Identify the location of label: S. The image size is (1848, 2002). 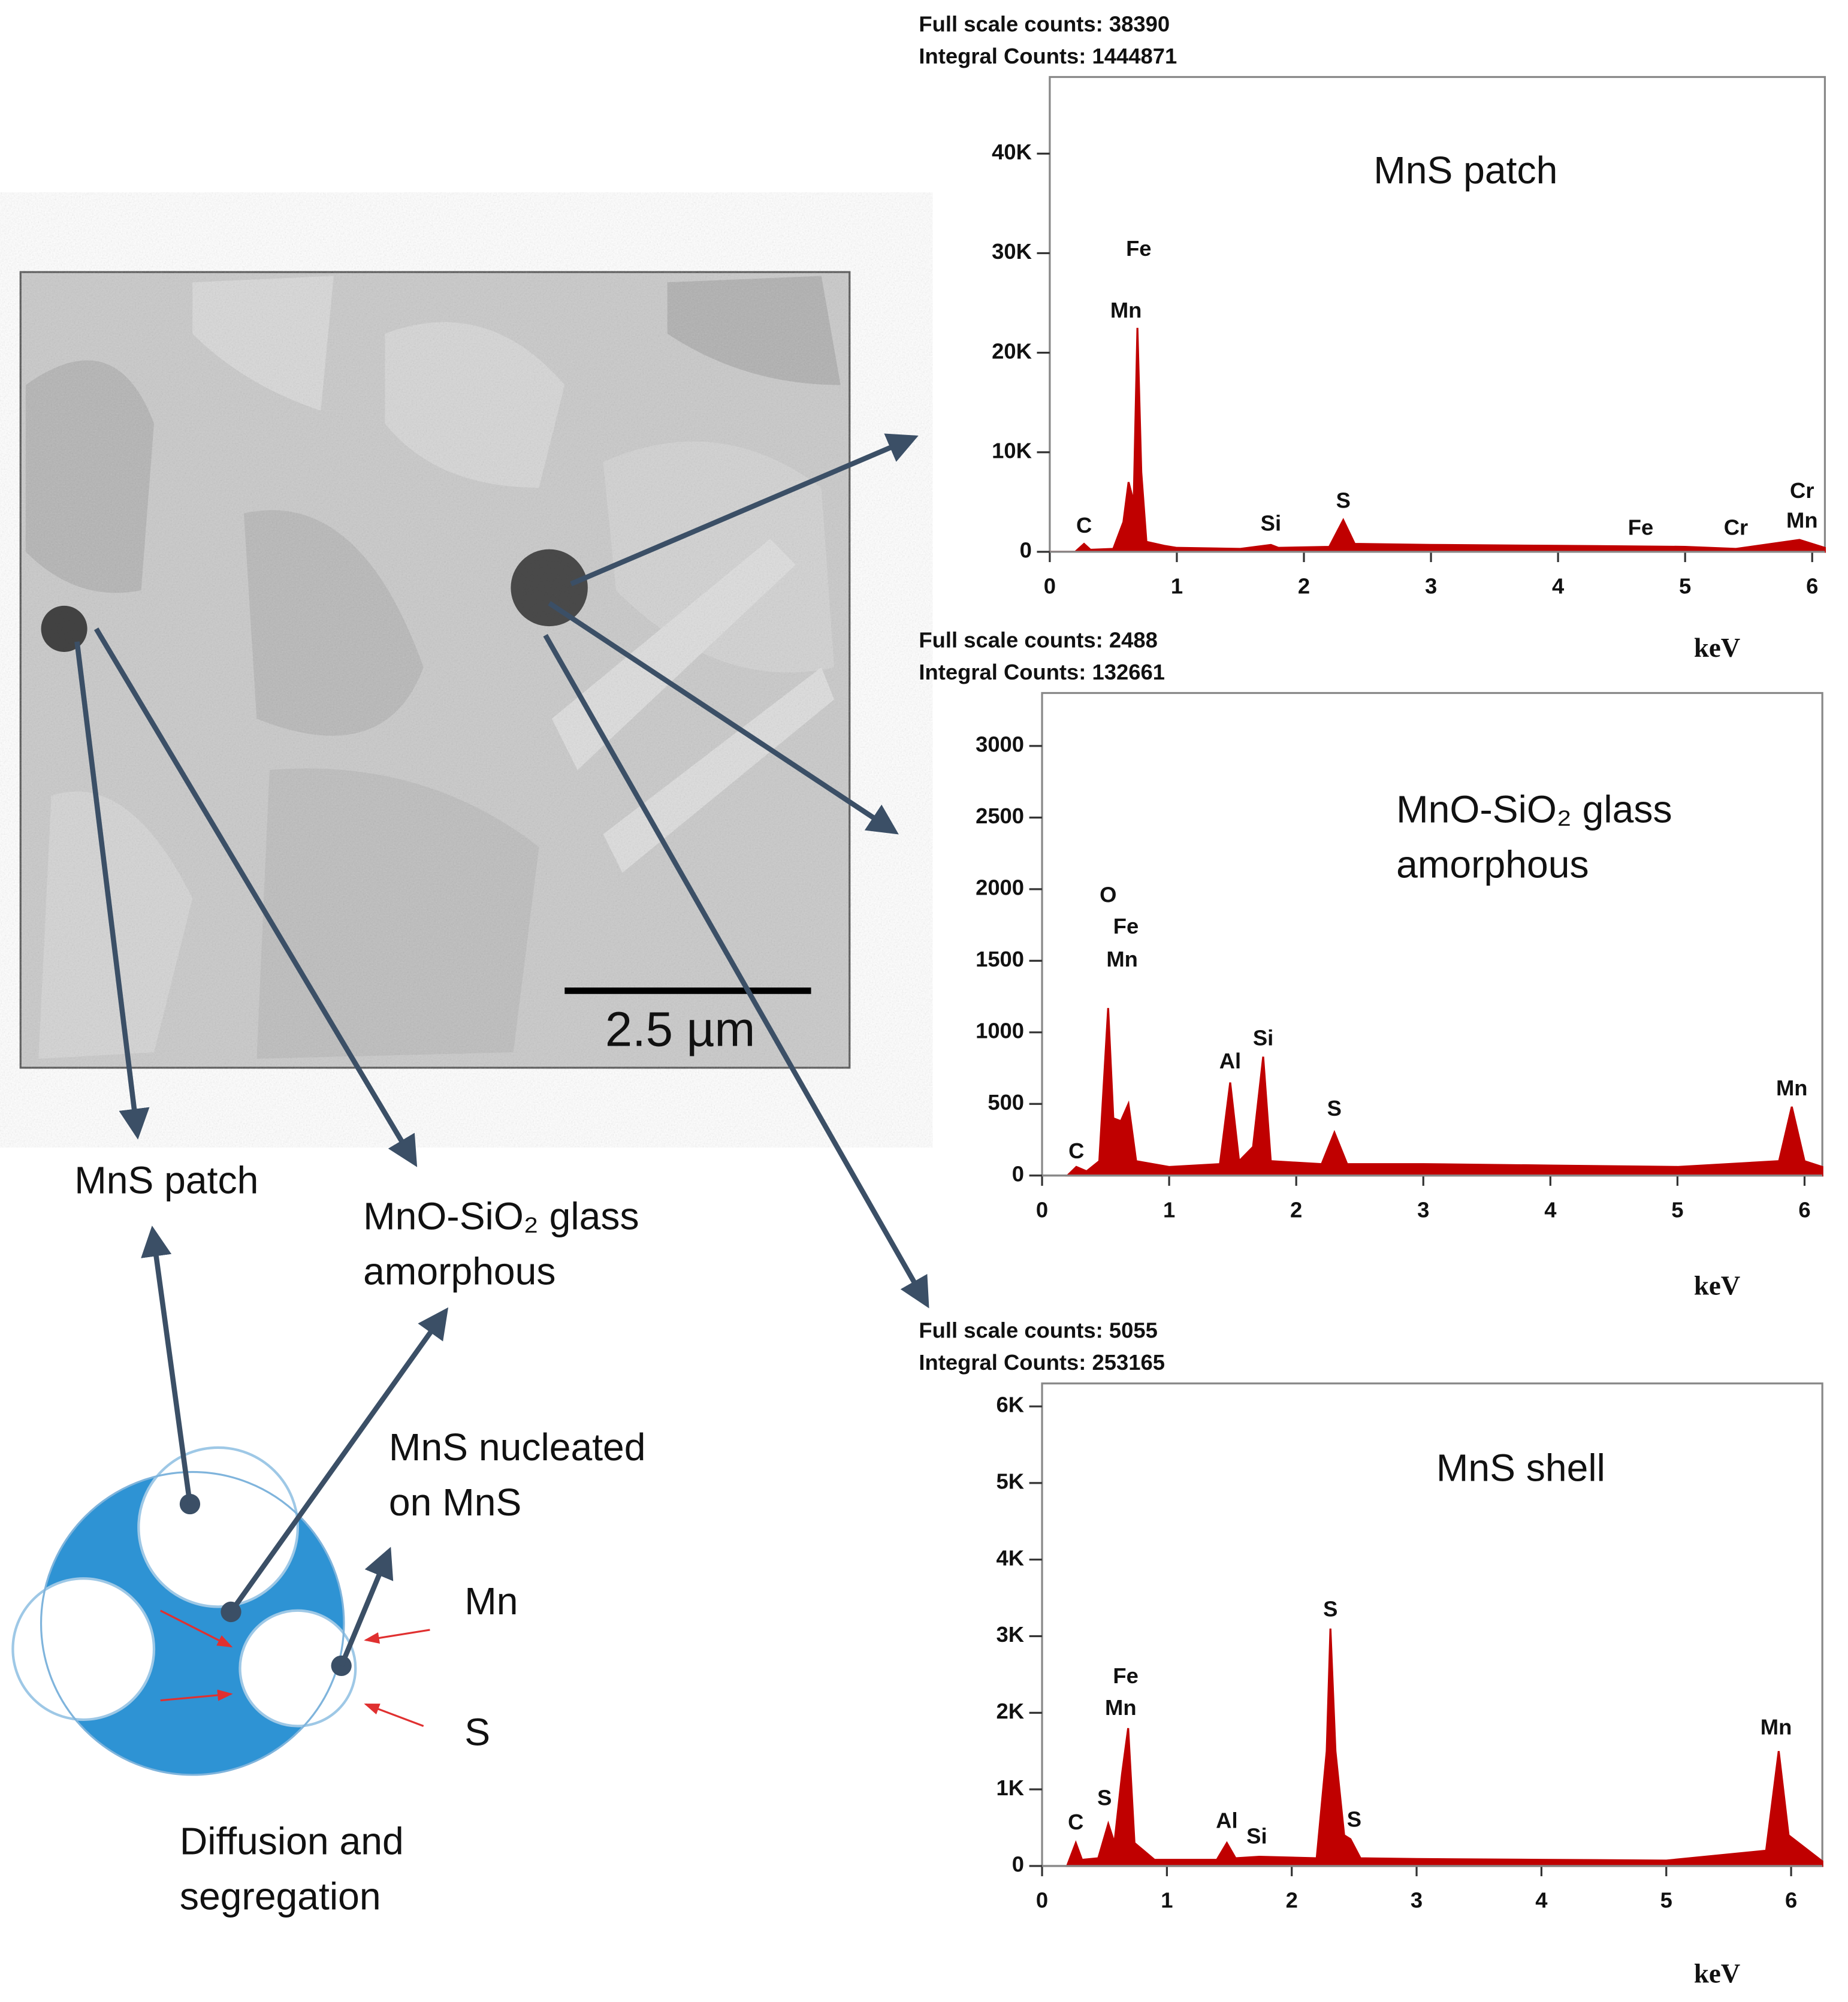
(477, 1732).